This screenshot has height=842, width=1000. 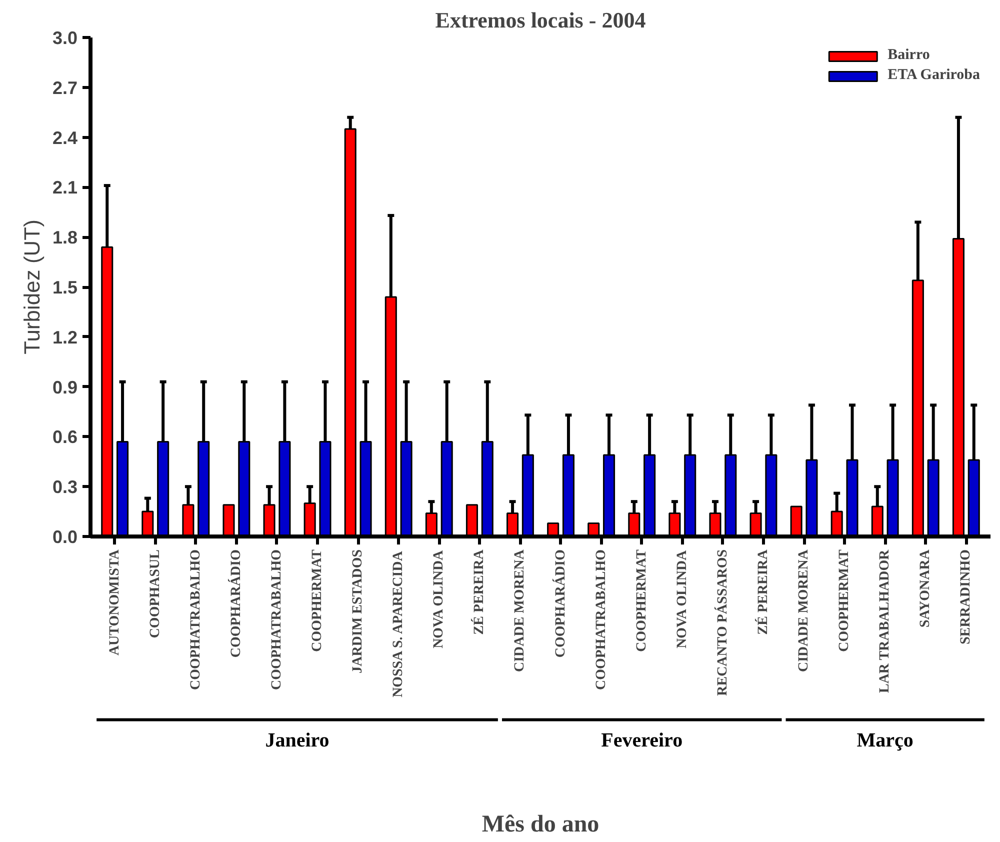 What do you see at coordinates (65, 288) in the screenshot?
I see `y-tick-label: 1.5` at bounding box center [65, 288].